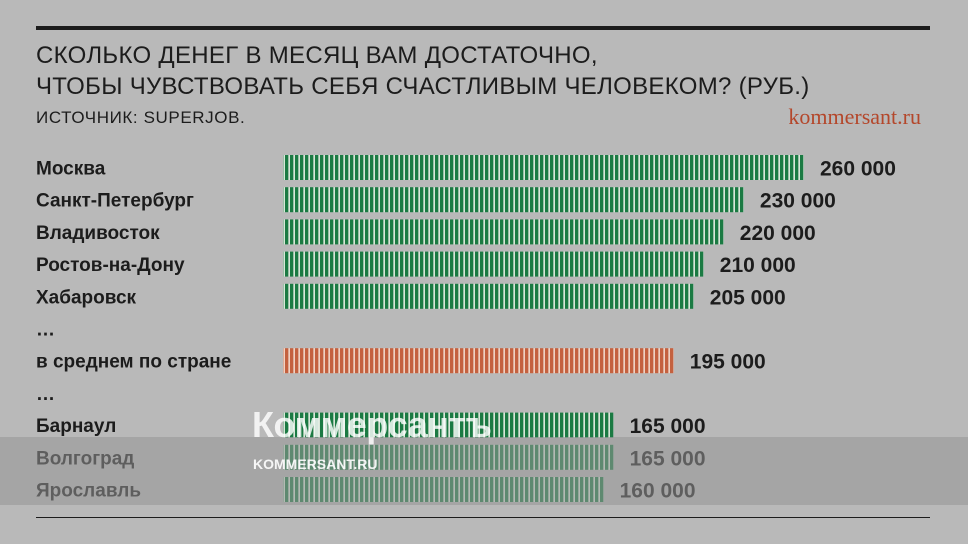 This screenshot has height=544, width=968. I want to click on value-label: 260 000, so click(858, 169).